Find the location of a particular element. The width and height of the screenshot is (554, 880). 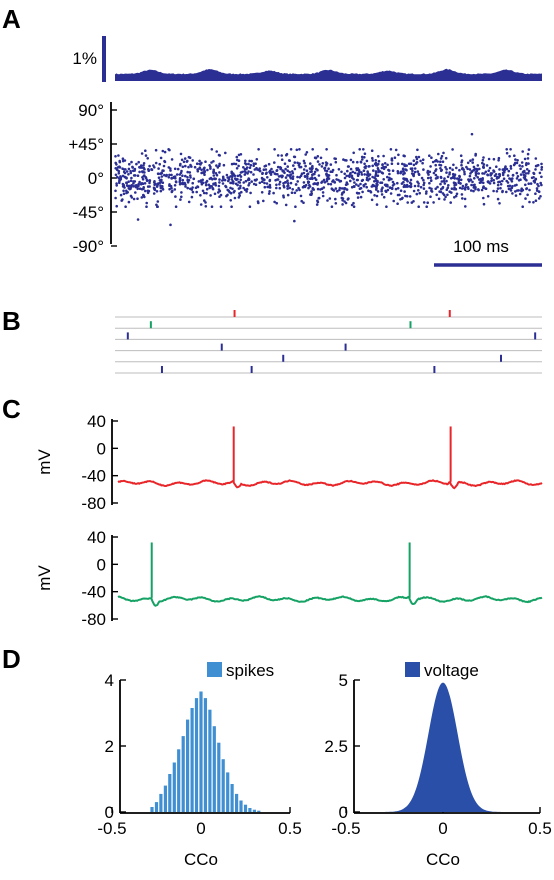

phase-y-tick-label: +45° is located at coordinates (86, 144).